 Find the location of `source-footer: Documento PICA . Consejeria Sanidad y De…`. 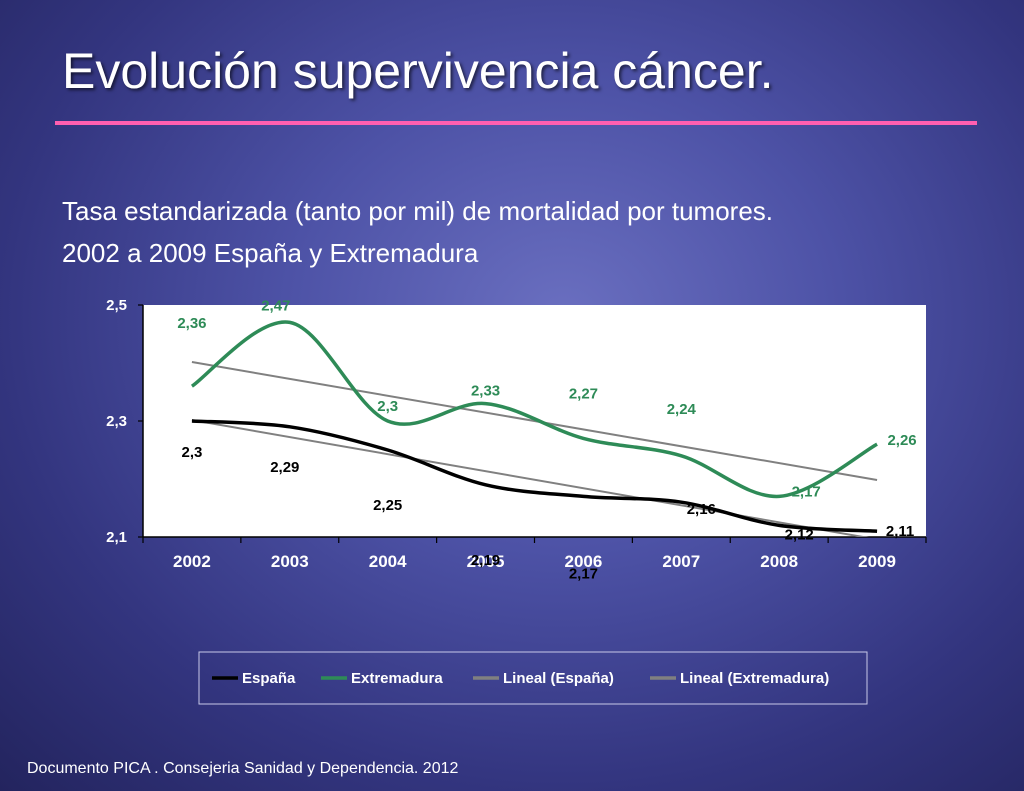

source-footer: Documento PICA . Consejeria Sanidad y De… is located at coordinates (243, 768).